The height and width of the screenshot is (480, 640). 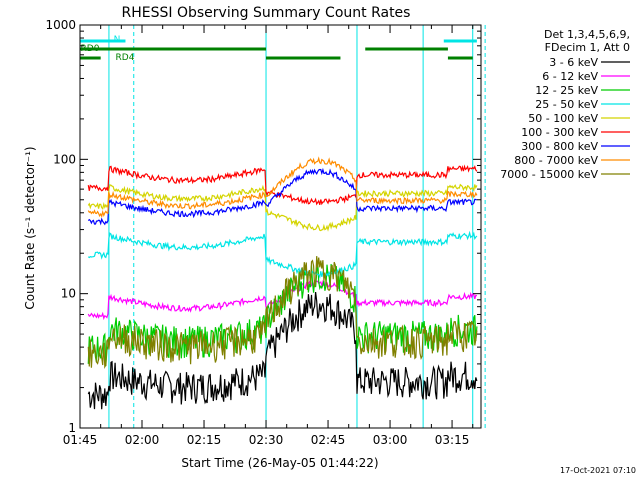 What do you see at coordinates (60, 25) in the screenshot?
I see `y-tick-label: 1000` at bounding box center [60, 25].